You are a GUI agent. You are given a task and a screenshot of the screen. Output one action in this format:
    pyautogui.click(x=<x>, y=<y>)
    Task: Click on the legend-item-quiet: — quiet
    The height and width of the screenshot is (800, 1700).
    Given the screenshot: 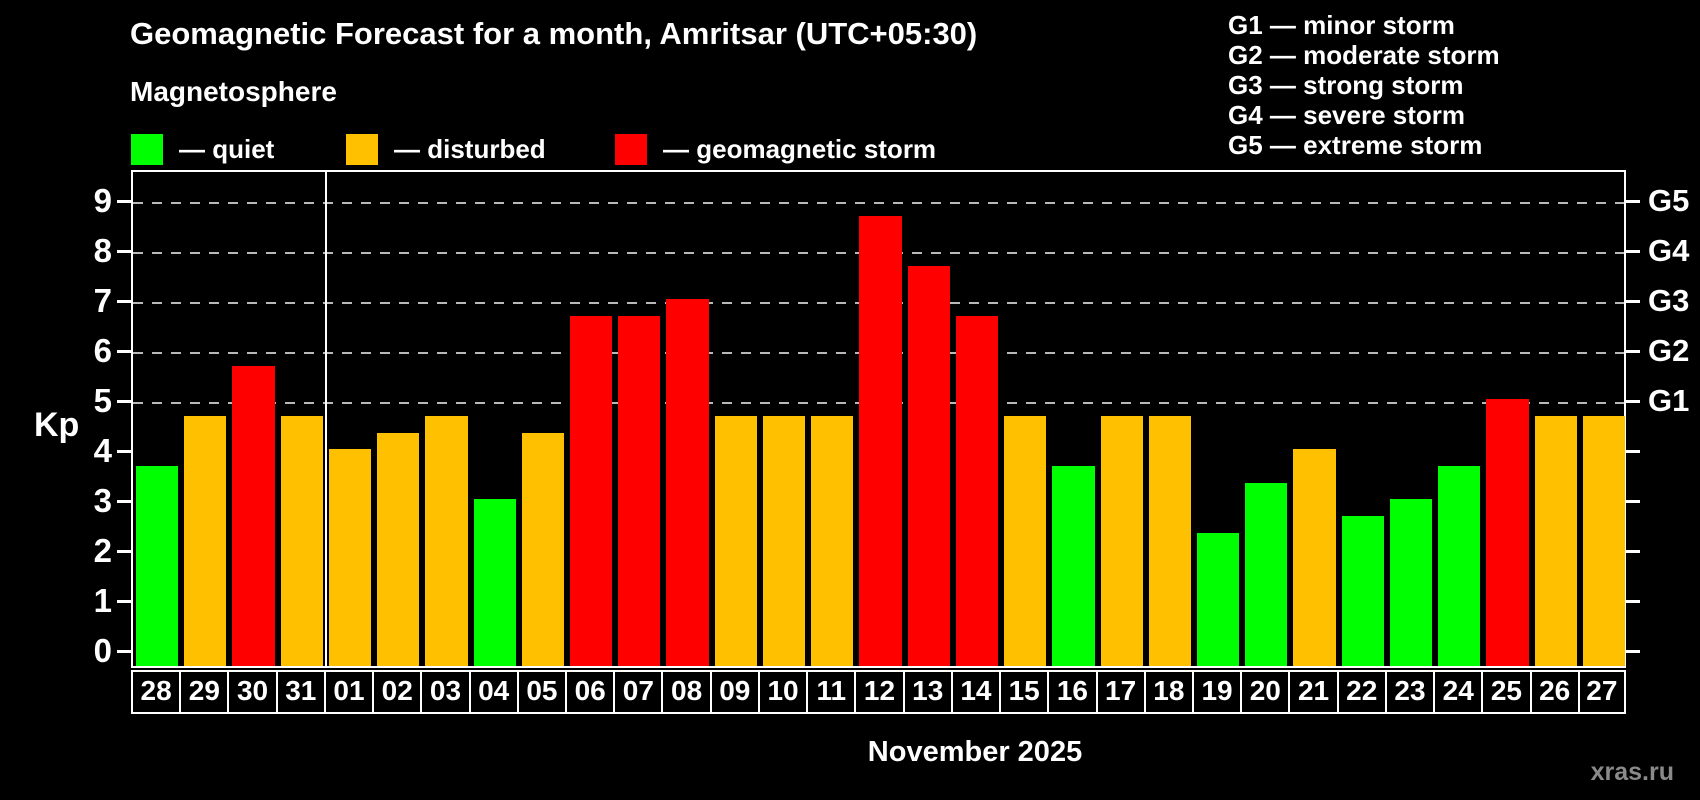 What is the action you would take?
    pyautogui.click(x=202, y=149)
    